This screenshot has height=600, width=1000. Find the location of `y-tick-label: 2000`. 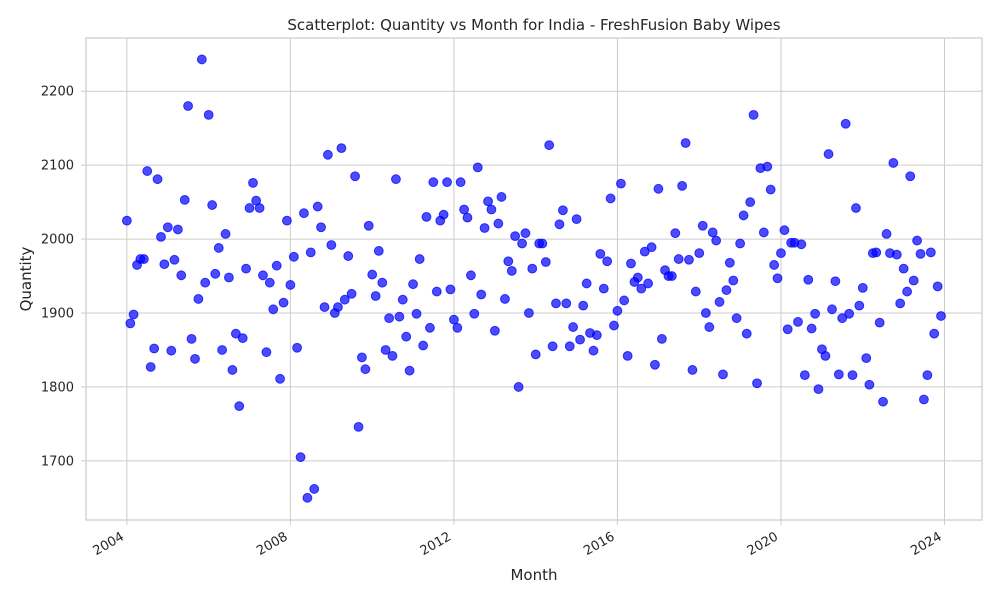

y-tick-label: 2000 is located at coordinates (57, 240).